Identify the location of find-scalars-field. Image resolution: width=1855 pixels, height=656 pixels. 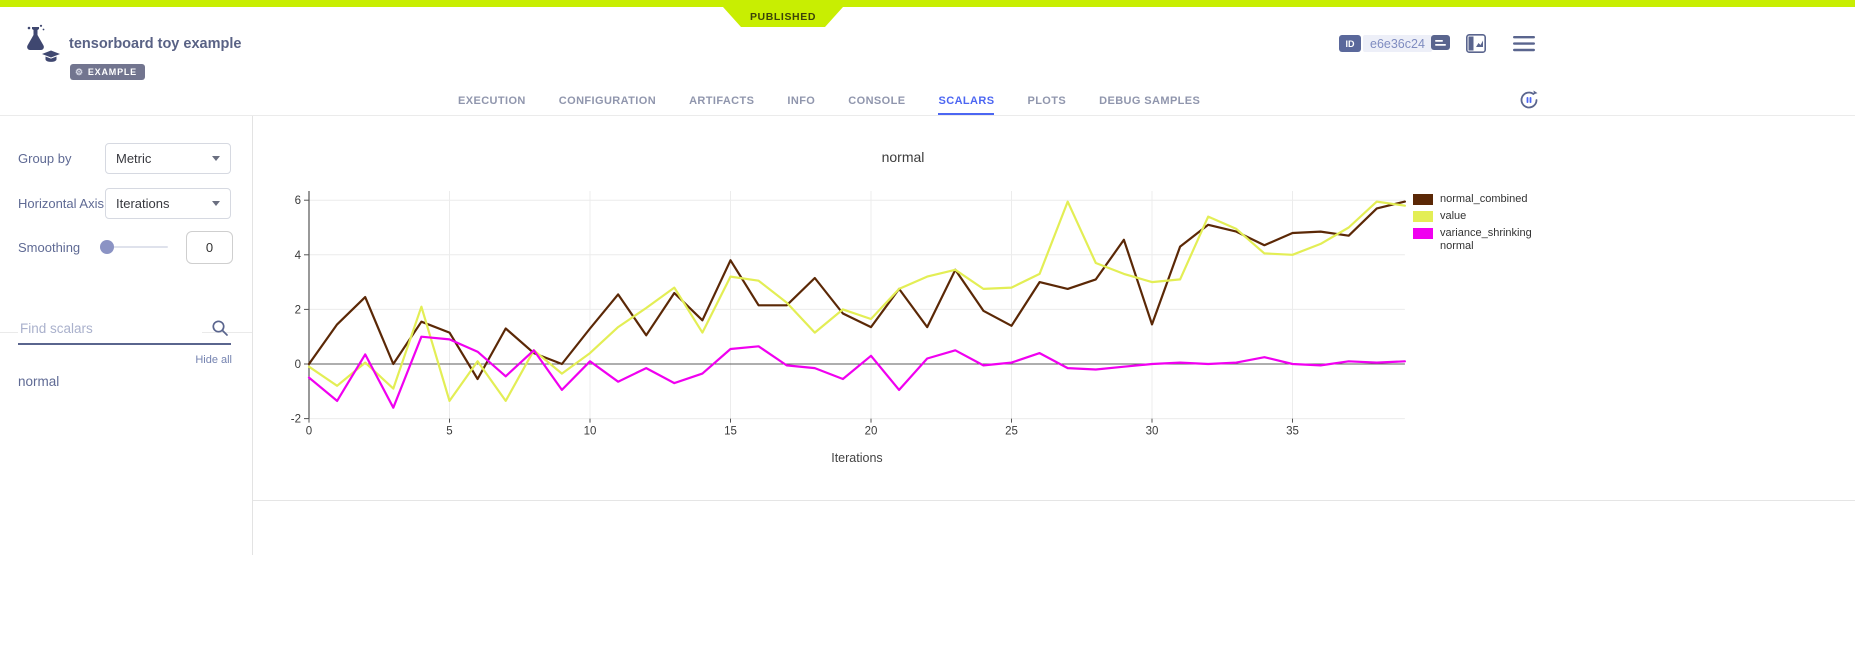
(124, 330).